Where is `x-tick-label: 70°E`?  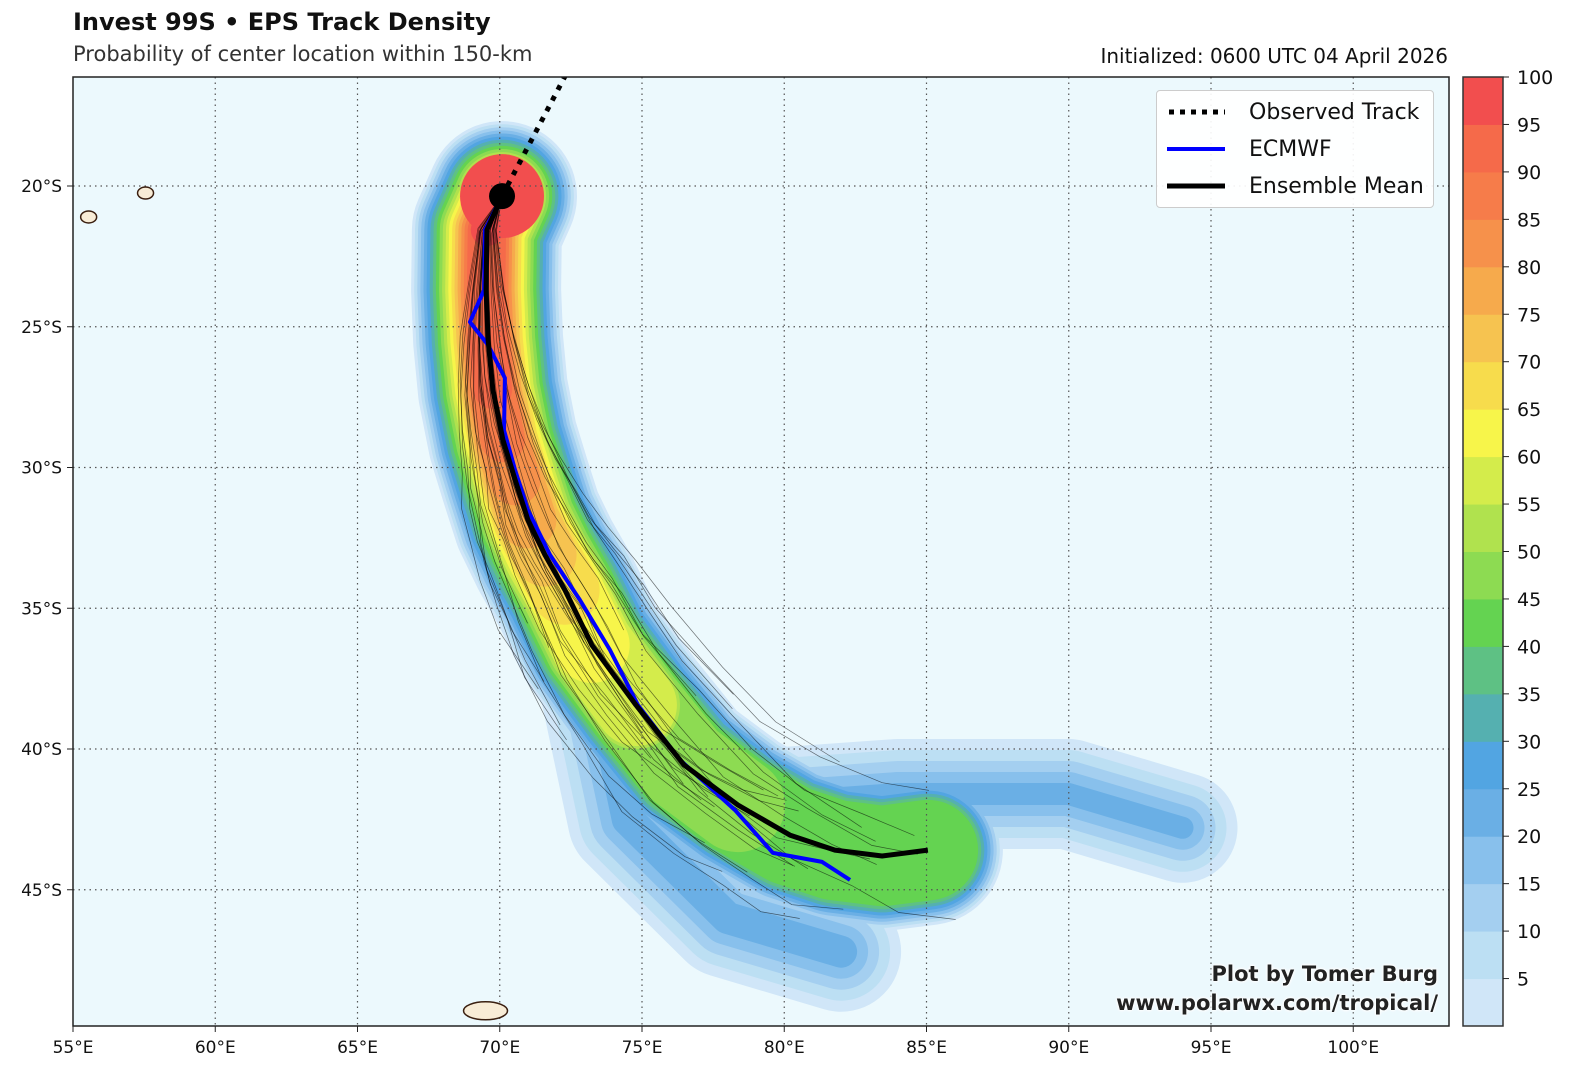 x-tick-label: 70°E is located at coordinates (499, 1048).